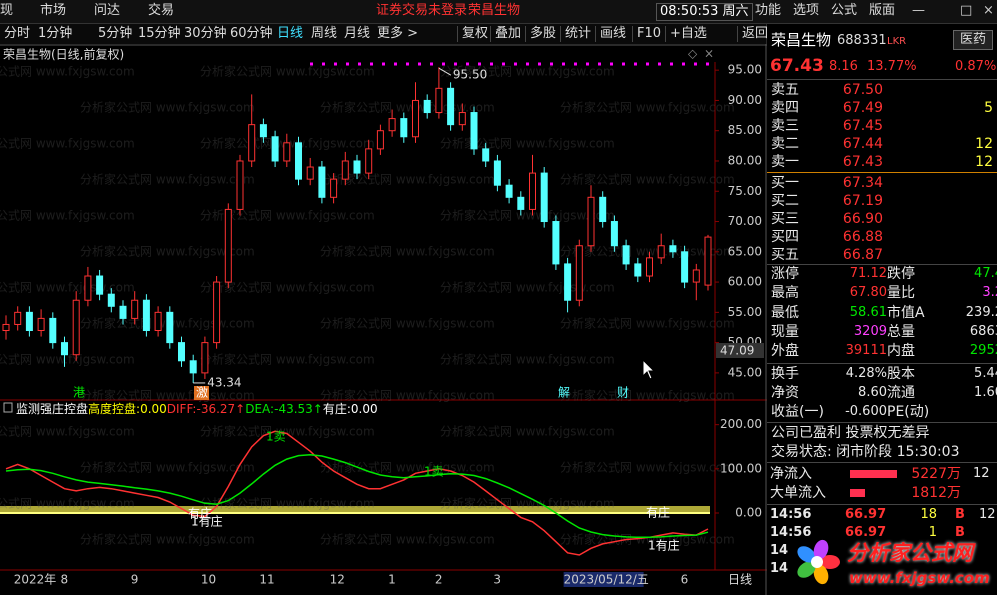 This screenshot has height=595, width=997. Describe the element at coordinates (201, 393) in the screenshot. I see `event-badge` at that location.